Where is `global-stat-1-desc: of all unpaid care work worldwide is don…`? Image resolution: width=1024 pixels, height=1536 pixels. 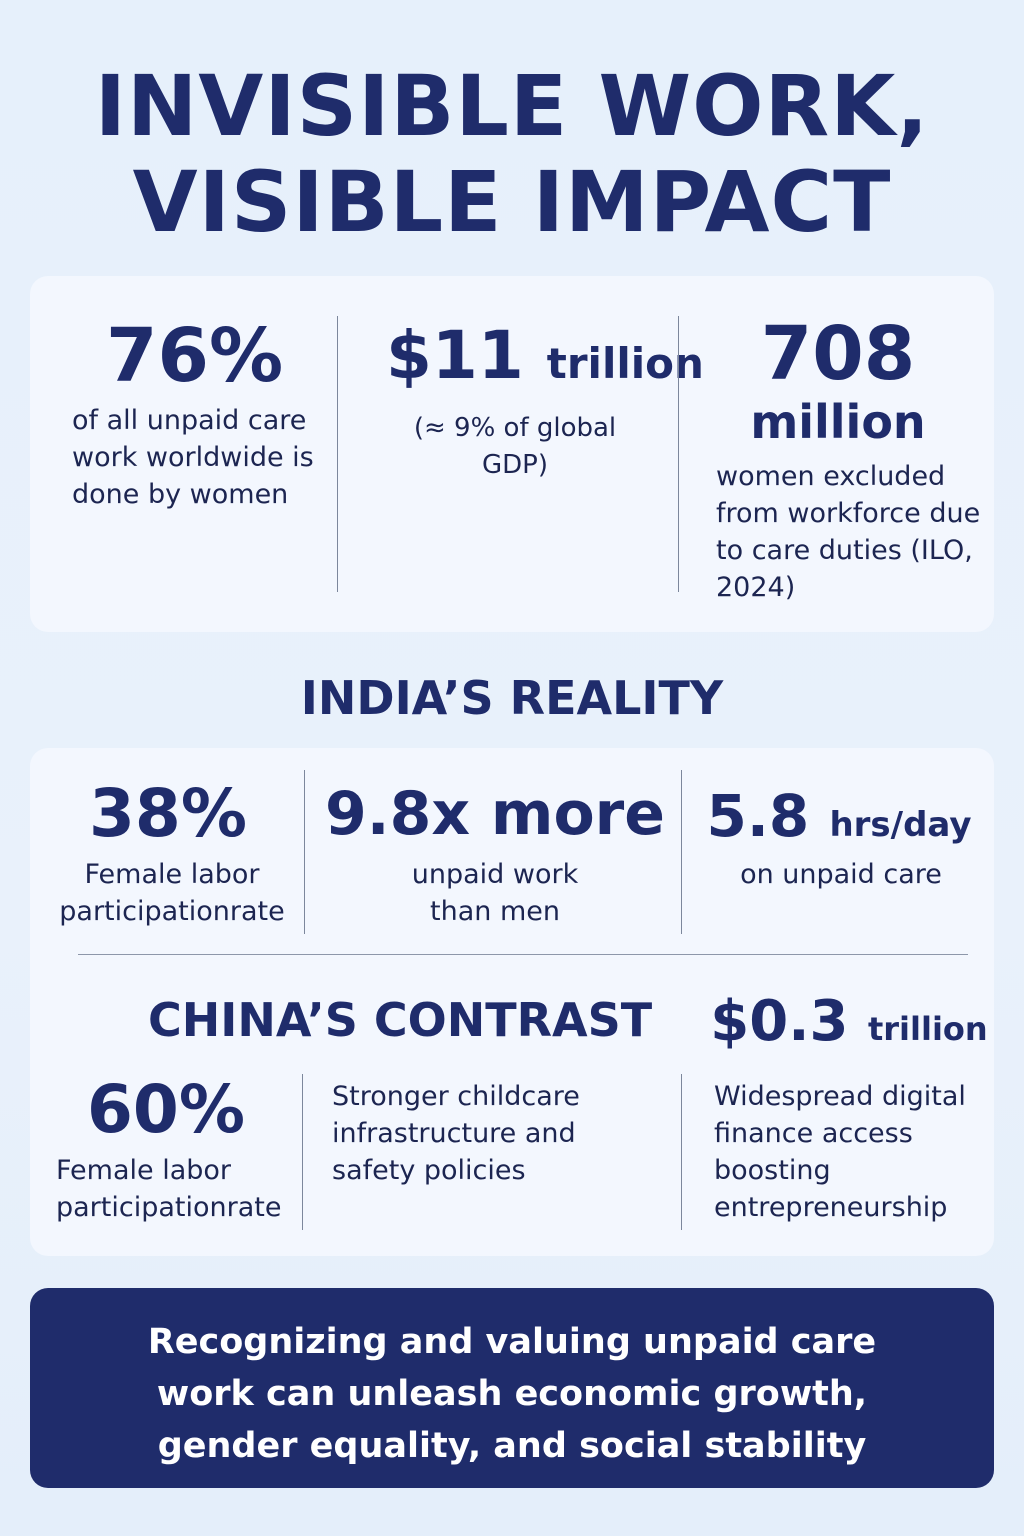 global-stat-1-desc: of all unpaid care work worldwide is don… is located at coordinates (193, 457).